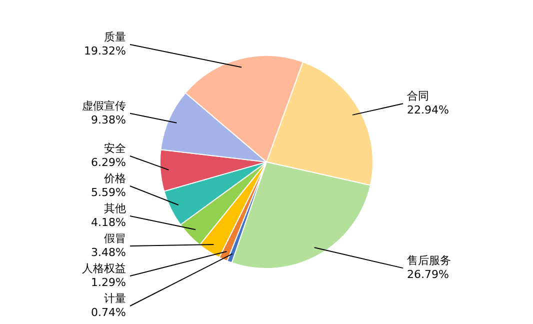  I want to click on data-label: 26.79%, so click(428, 274).